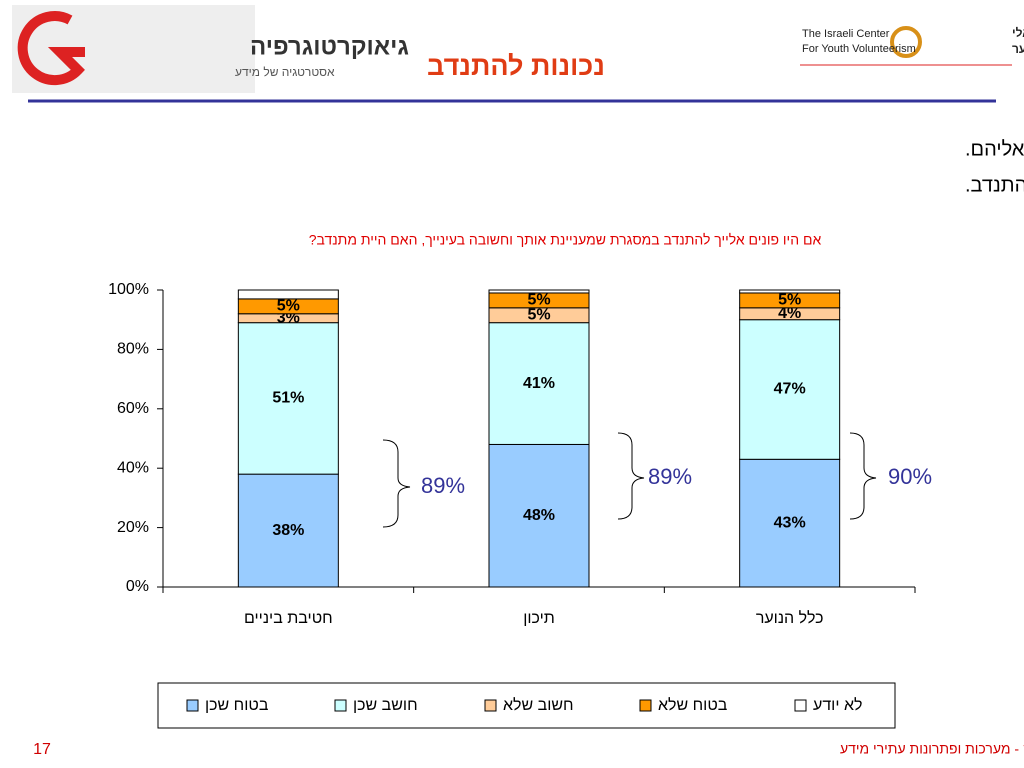 This screenshot has width=1024, height=768. I want to click on y-tick-label: 60%, so click(133, 408).